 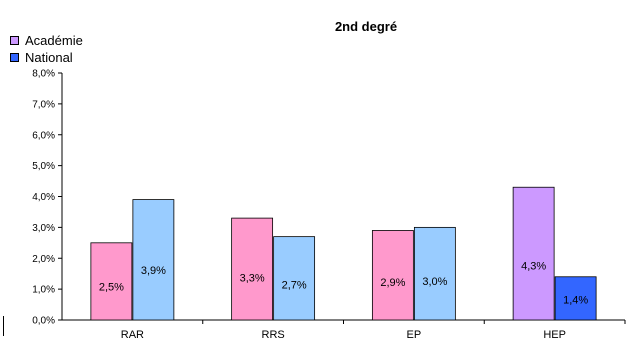 What do you see at coordinates (294, 285) in the screenshot?
I see `data-label: 2,7%` at bounding box center [294, 285].